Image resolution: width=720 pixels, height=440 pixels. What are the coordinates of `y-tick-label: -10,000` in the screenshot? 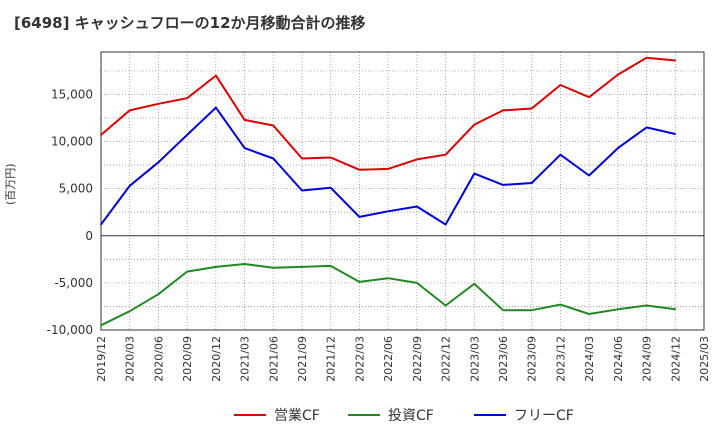 It's located at (70, 330).